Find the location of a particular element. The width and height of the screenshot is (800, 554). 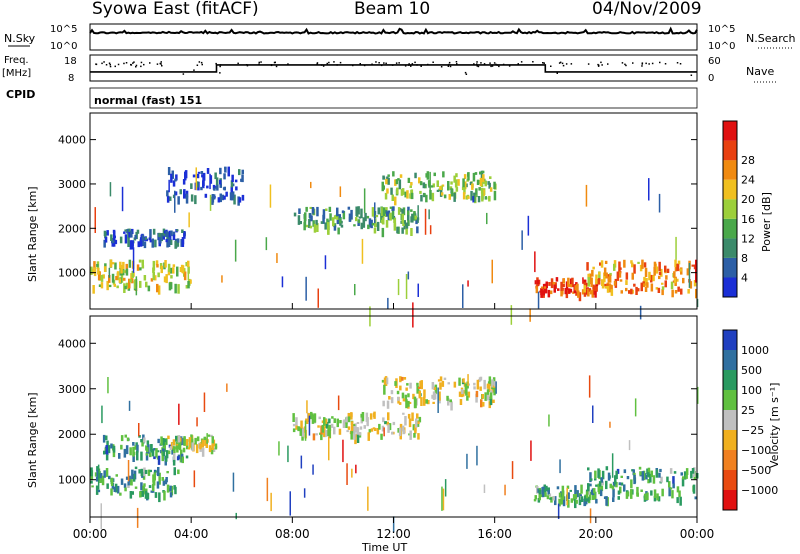

cpid-label: CPID is located at coordinates (20, 94).